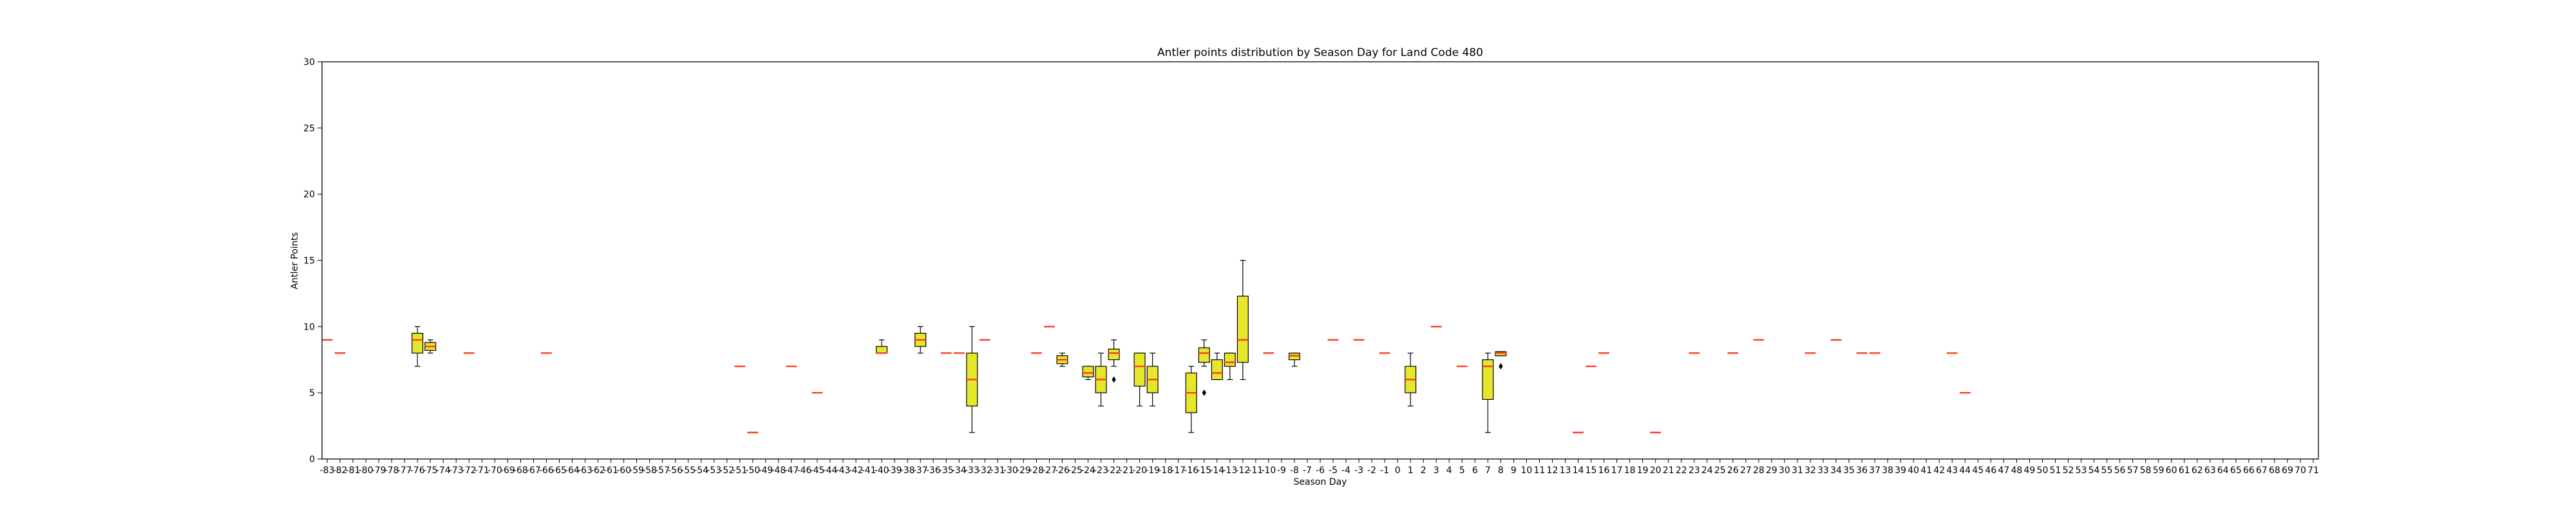 This screenshot has height=515, width=2576. What do you see at coordinates (1630, 470) in the screenshot?
I see `x-tick-label: 18` at bounding box center [1630, 470].